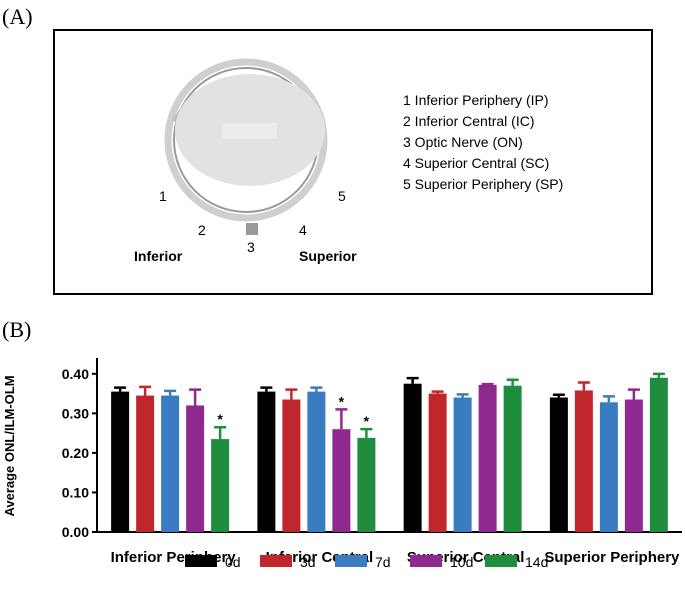  What do you see at coordinates (612, 557) in the screenshot?
I see `x-tick-label: Superior Periphery` at bounding box center [612, 557].